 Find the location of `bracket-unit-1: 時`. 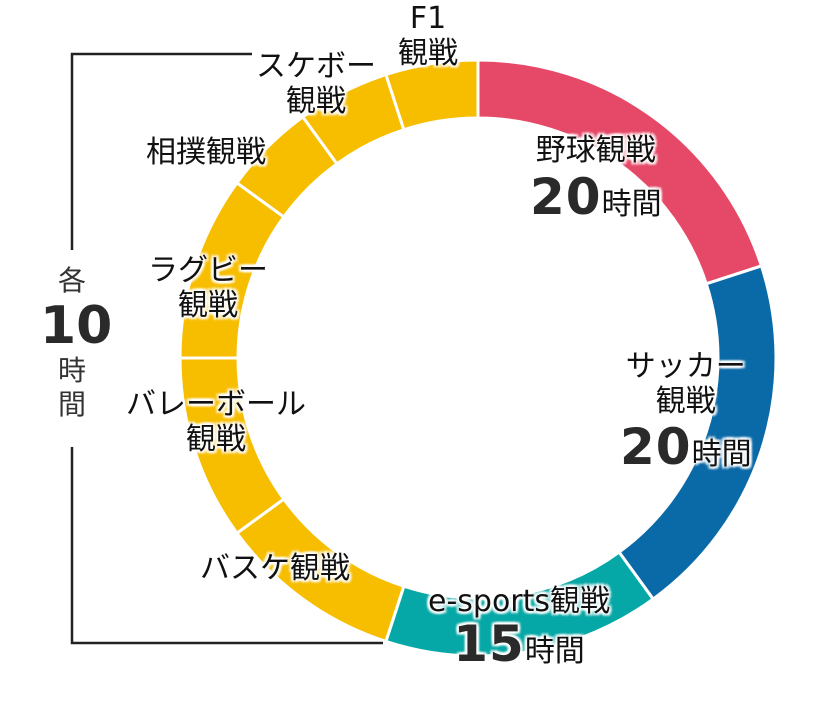

bracket-unit-1: 時 is located at coordinates (71, 370).